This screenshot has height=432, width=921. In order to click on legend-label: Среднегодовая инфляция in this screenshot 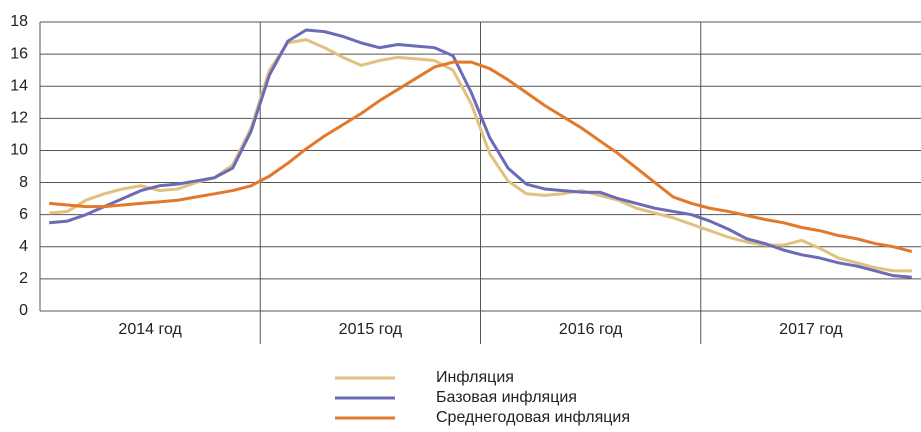, I will do `click(533, 417)`.